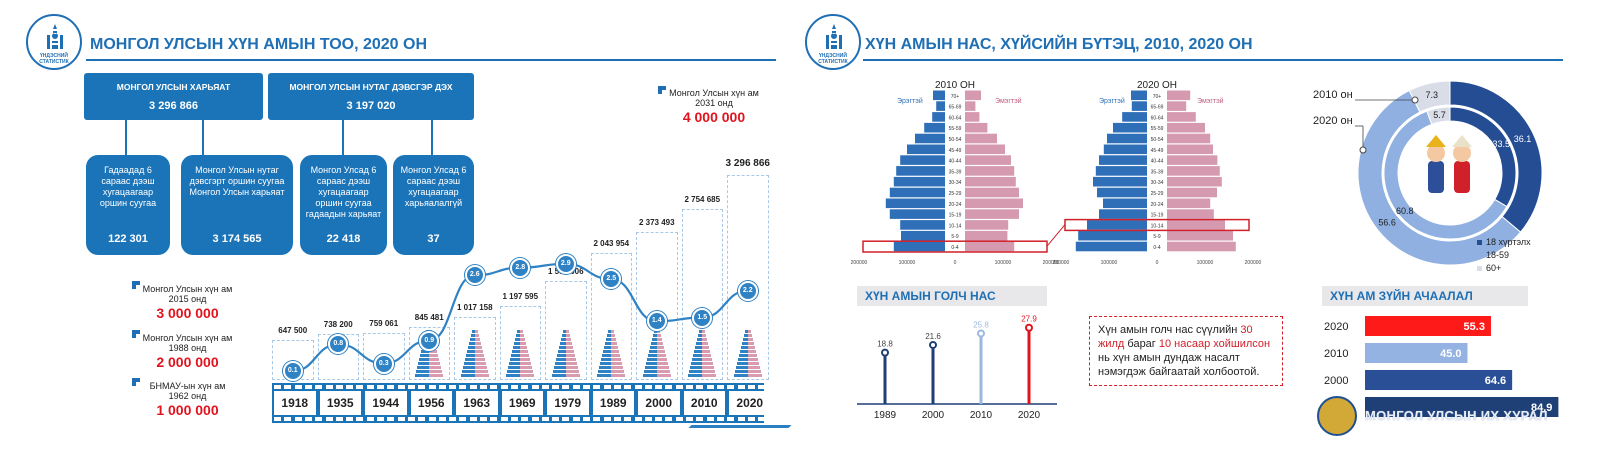 The image size is (1600, 449). Describe the element at coordinates (747, 290) in the screenshot. I see `growth-rate-marker: 2.2` at that location.